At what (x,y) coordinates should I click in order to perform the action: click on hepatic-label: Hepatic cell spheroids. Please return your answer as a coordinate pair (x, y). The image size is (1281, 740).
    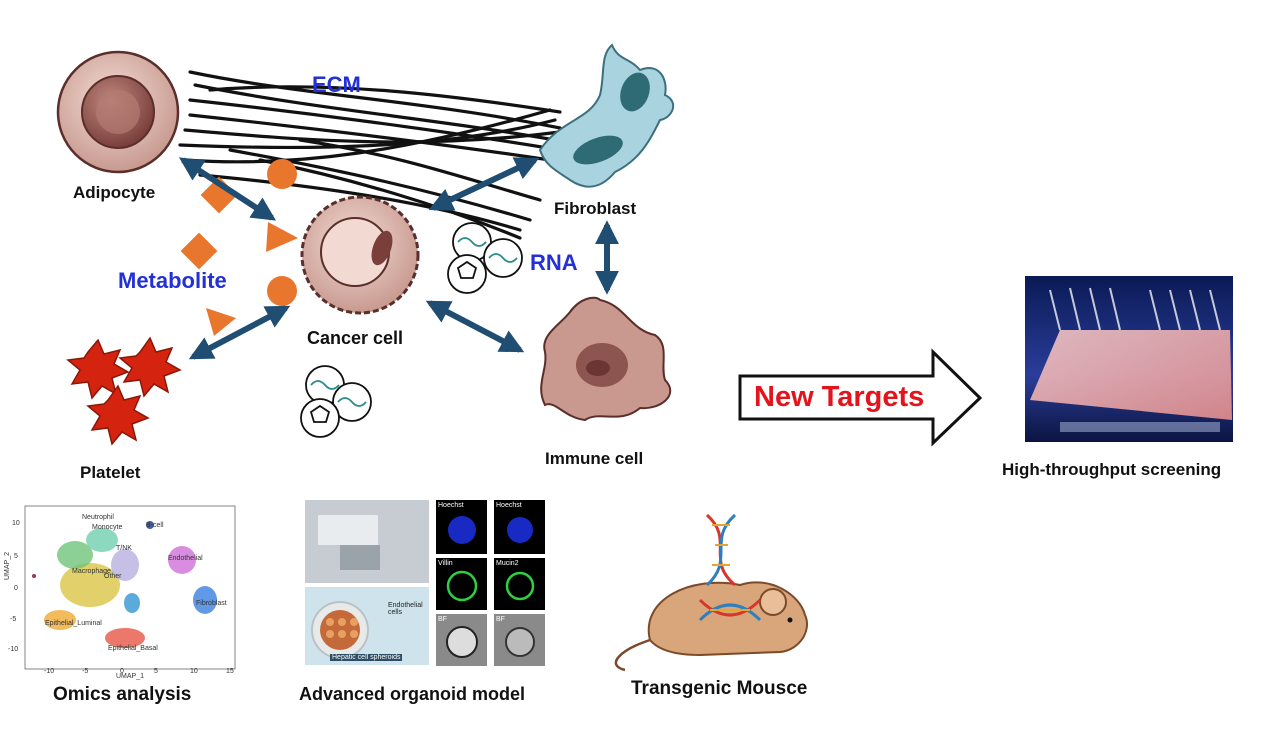
    Looking at the image, I should click on (366, 657).